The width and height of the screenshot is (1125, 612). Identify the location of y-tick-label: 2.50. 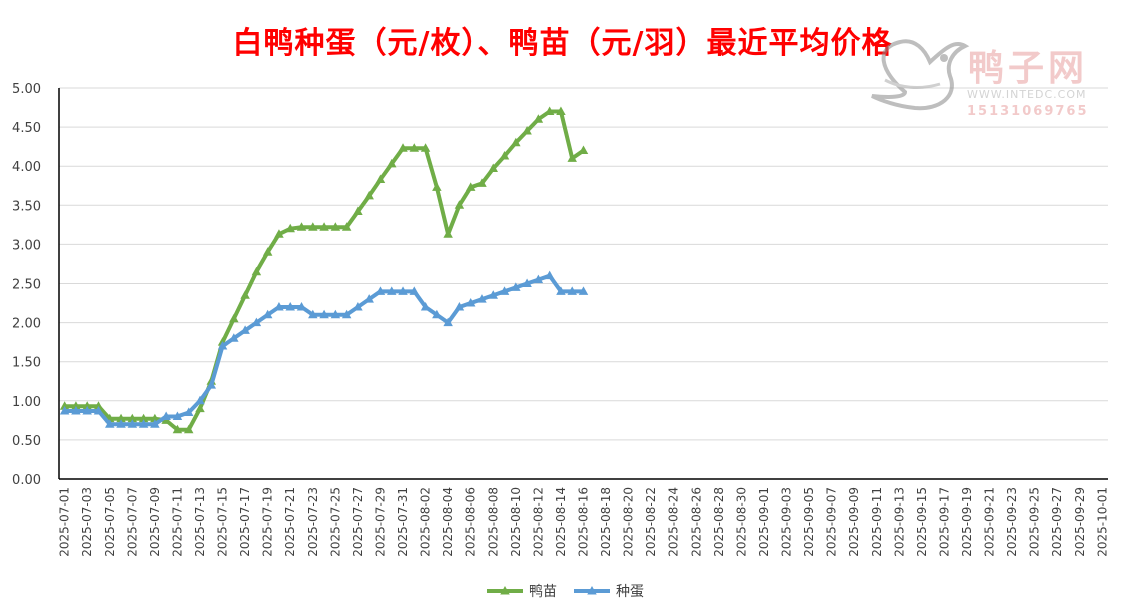
(26, 285).